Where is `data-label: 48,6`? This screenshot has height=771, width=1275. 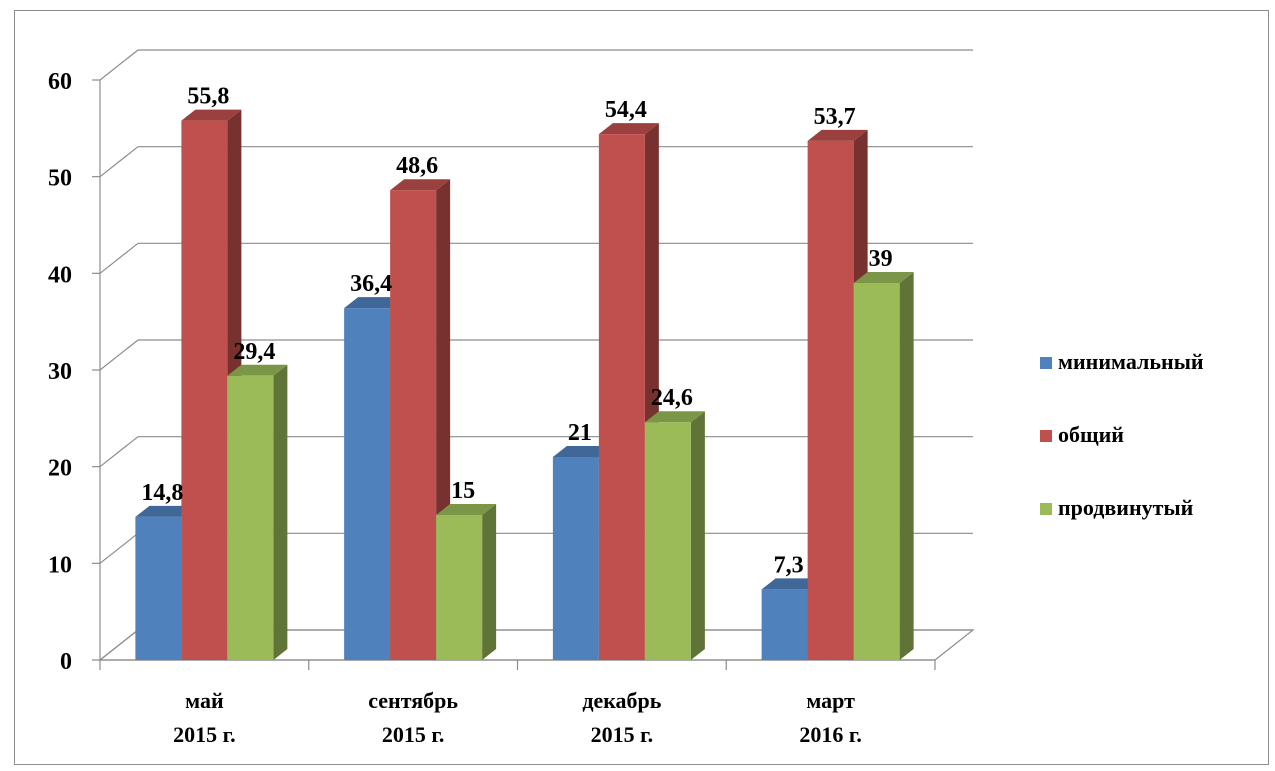 data-label: 48,6 is located at coordinates (417, 166).